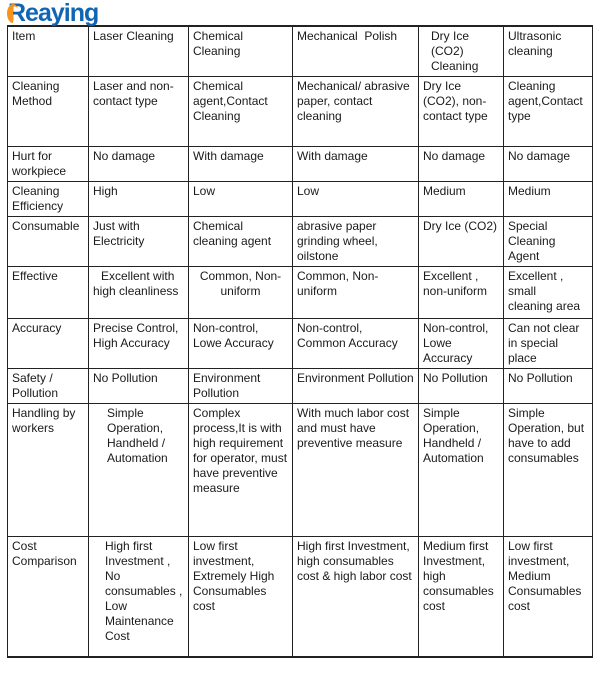 Image resolution: width=600 pixels, height=677 pixels. What do you see at coordinates (240, 164) in the screenshot?
I see `cell-chemical: With damage` at bounding box center [240, 164].